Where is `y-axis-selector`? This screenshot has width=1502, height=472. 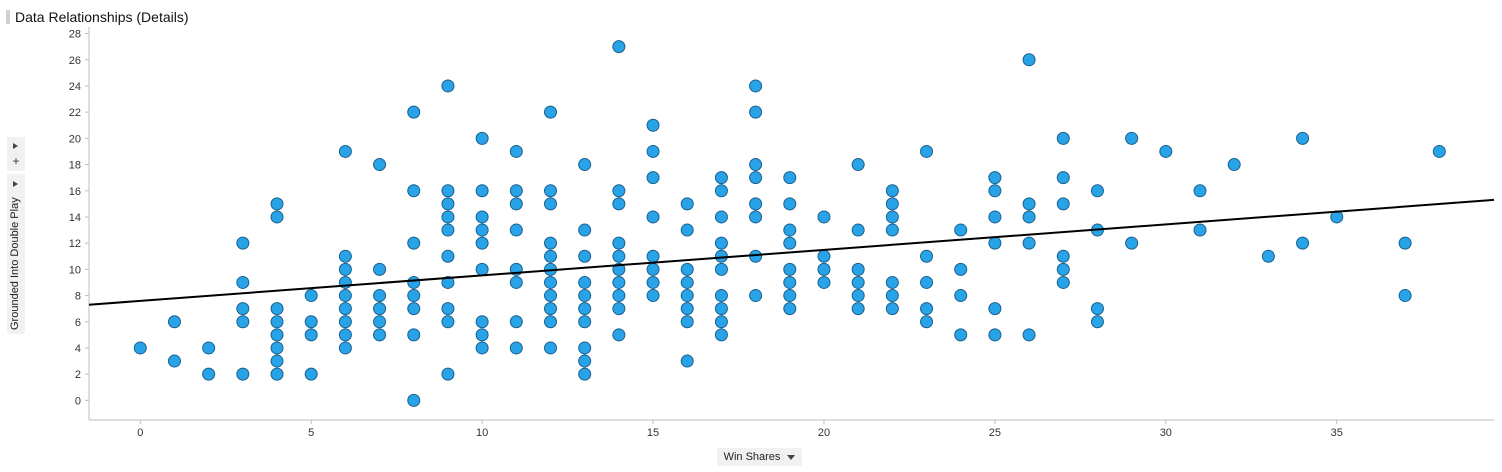
y-axis-selector is located at coordinates (16, 254).